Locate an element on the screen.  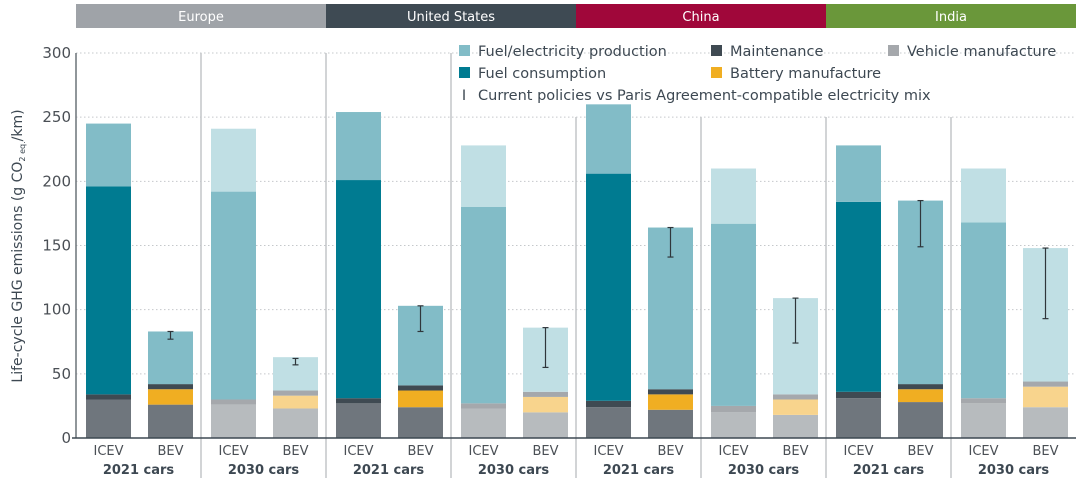
bar-europe-2030-bev is located at coordinates (295, 397).